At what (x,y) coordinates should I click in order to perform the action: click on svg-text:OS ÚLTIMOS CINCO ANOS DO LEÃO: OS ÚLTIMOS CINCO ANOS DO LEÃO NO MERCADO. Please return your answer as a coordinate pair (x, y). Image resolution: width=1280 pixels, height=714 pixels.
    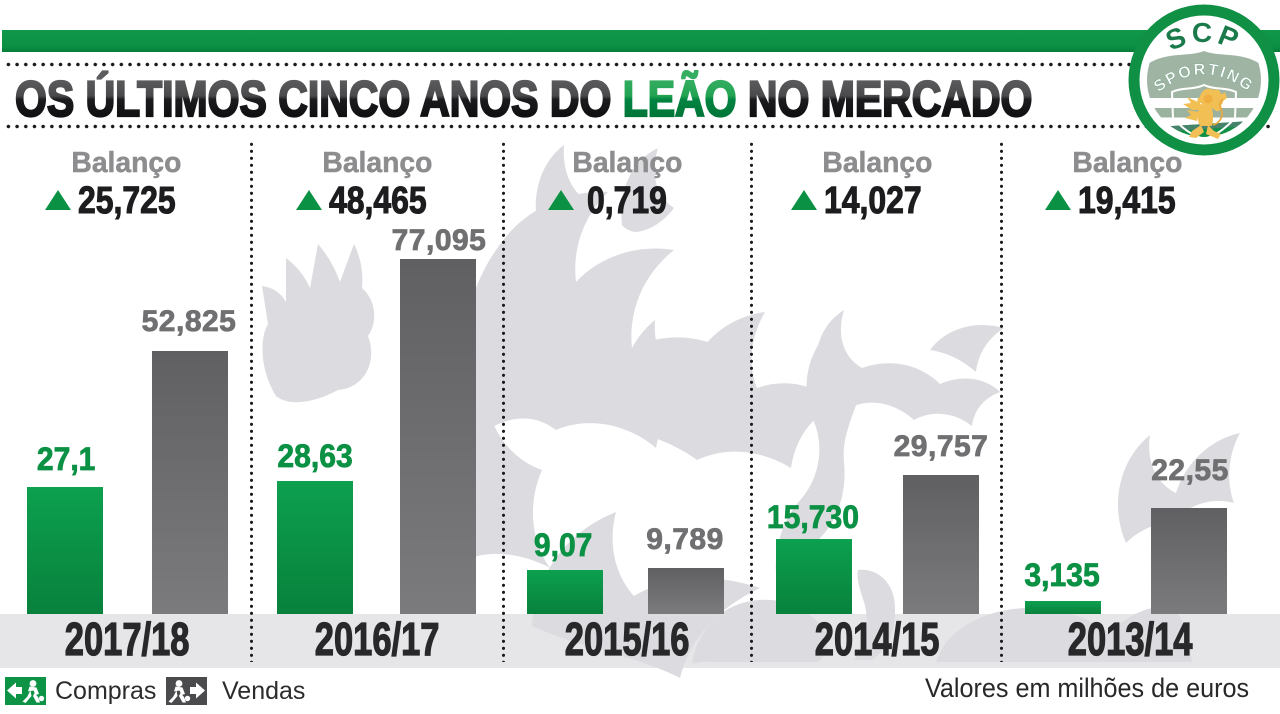
    Looking at the image, I should click on (523, 98).